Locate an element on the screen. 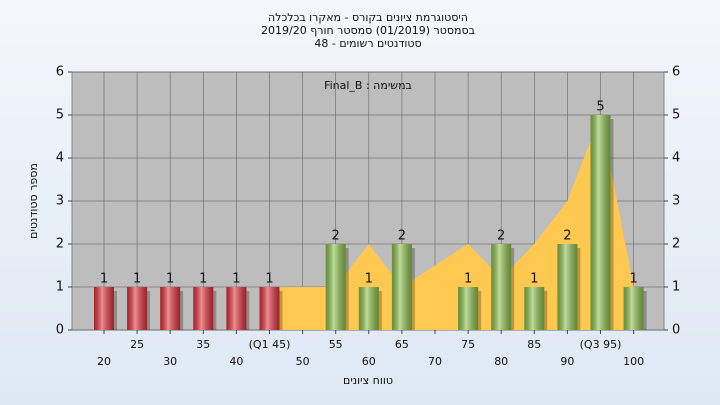  y2-tick-label: 3 is located at coordinates (676, 201).